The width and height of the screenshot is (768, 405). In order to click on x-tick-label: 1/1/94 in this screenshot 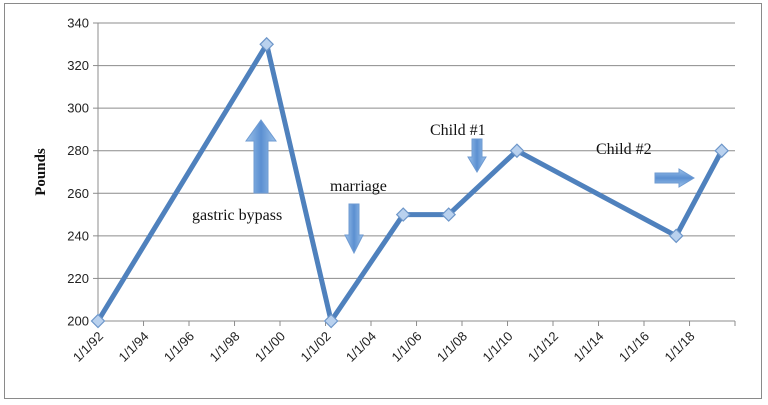, I will do `click(133, 347)`.